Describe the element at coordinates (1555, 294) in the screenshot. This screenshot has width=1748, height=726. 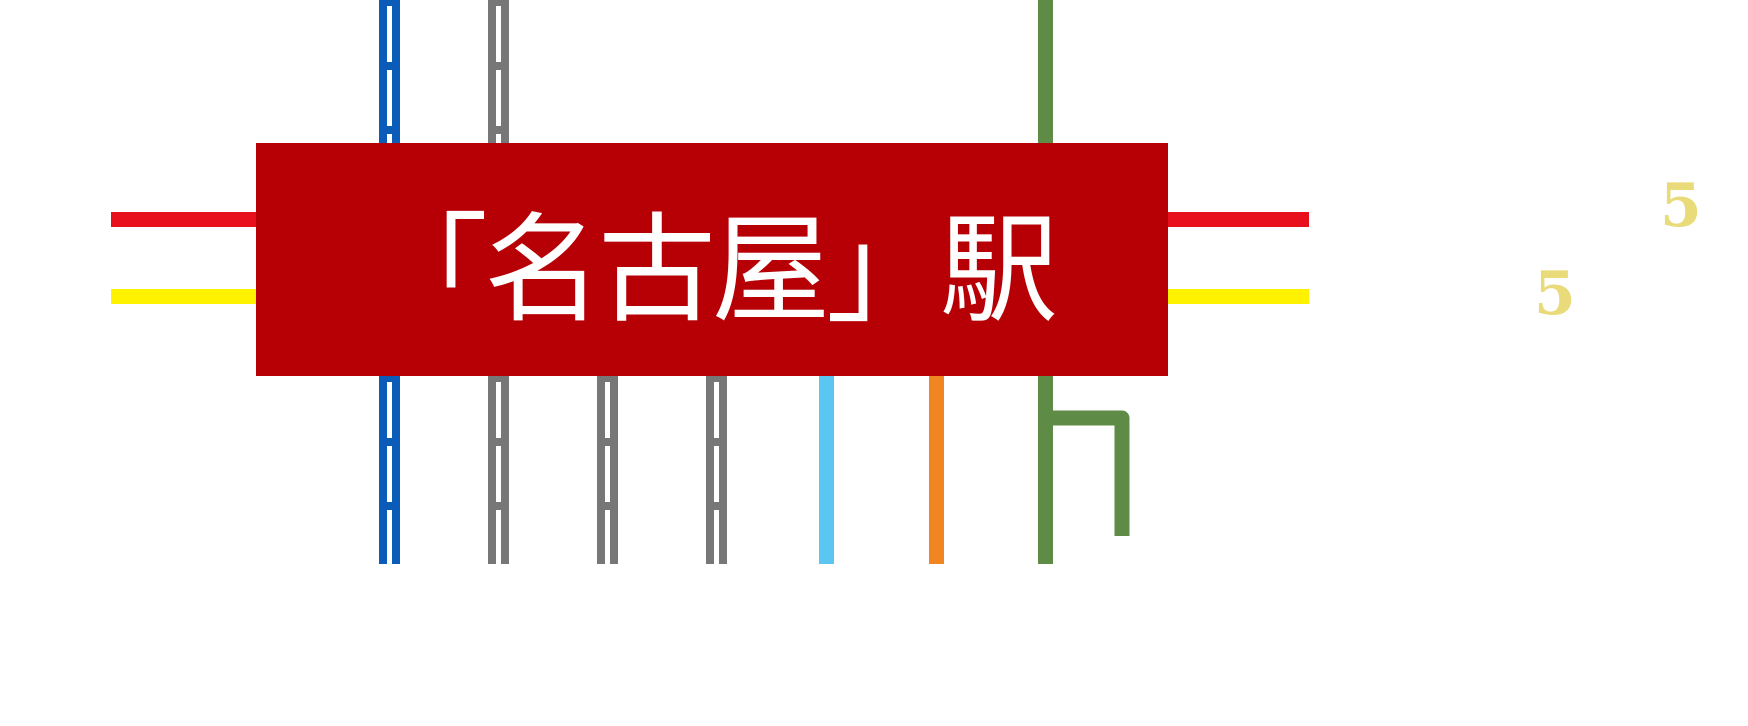
I see `route-number-2: 5` at that location.